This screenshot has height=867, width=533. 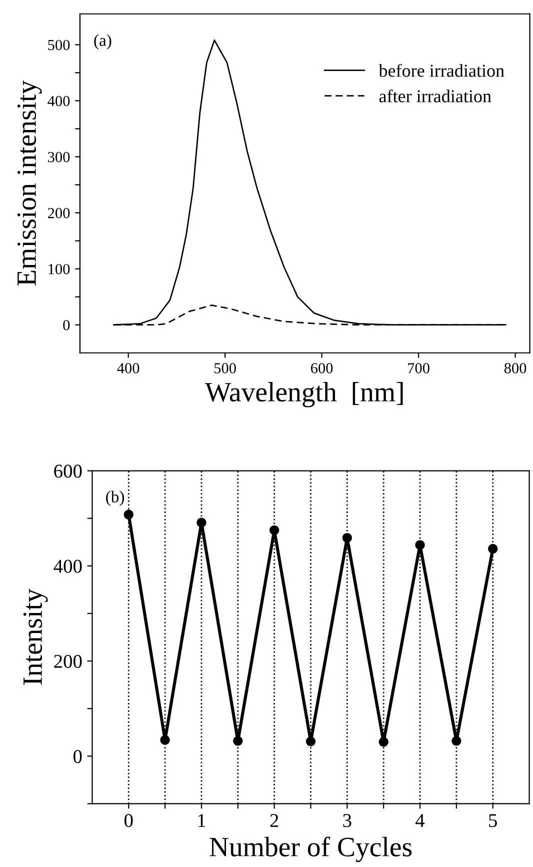 I want to click on y-axis-title: Intensity, so click(x=35, y=636).